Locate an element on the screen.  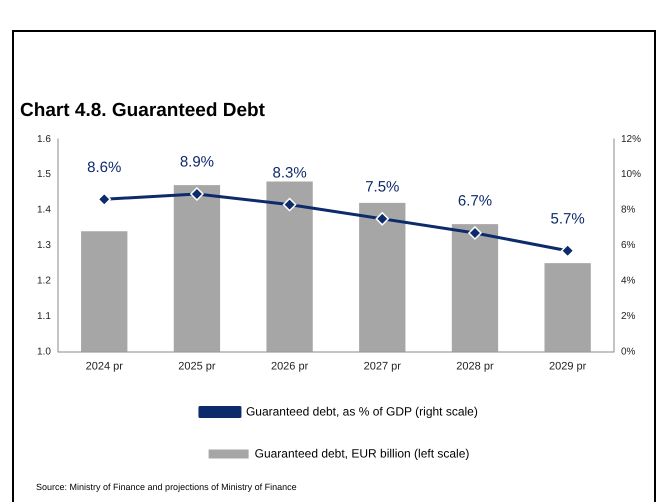
legend-label: Guaranteed debt, EUR billion (left scale) is located at coordinates (362, 453).